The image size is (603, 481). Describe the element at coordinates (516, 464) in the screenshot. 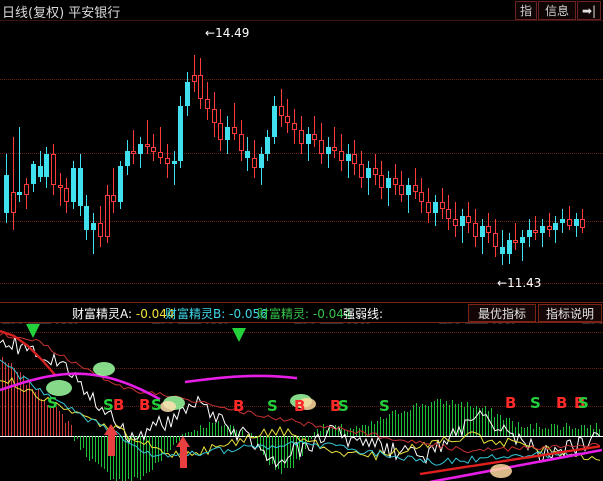

I see `magenta-line-right` at that location.